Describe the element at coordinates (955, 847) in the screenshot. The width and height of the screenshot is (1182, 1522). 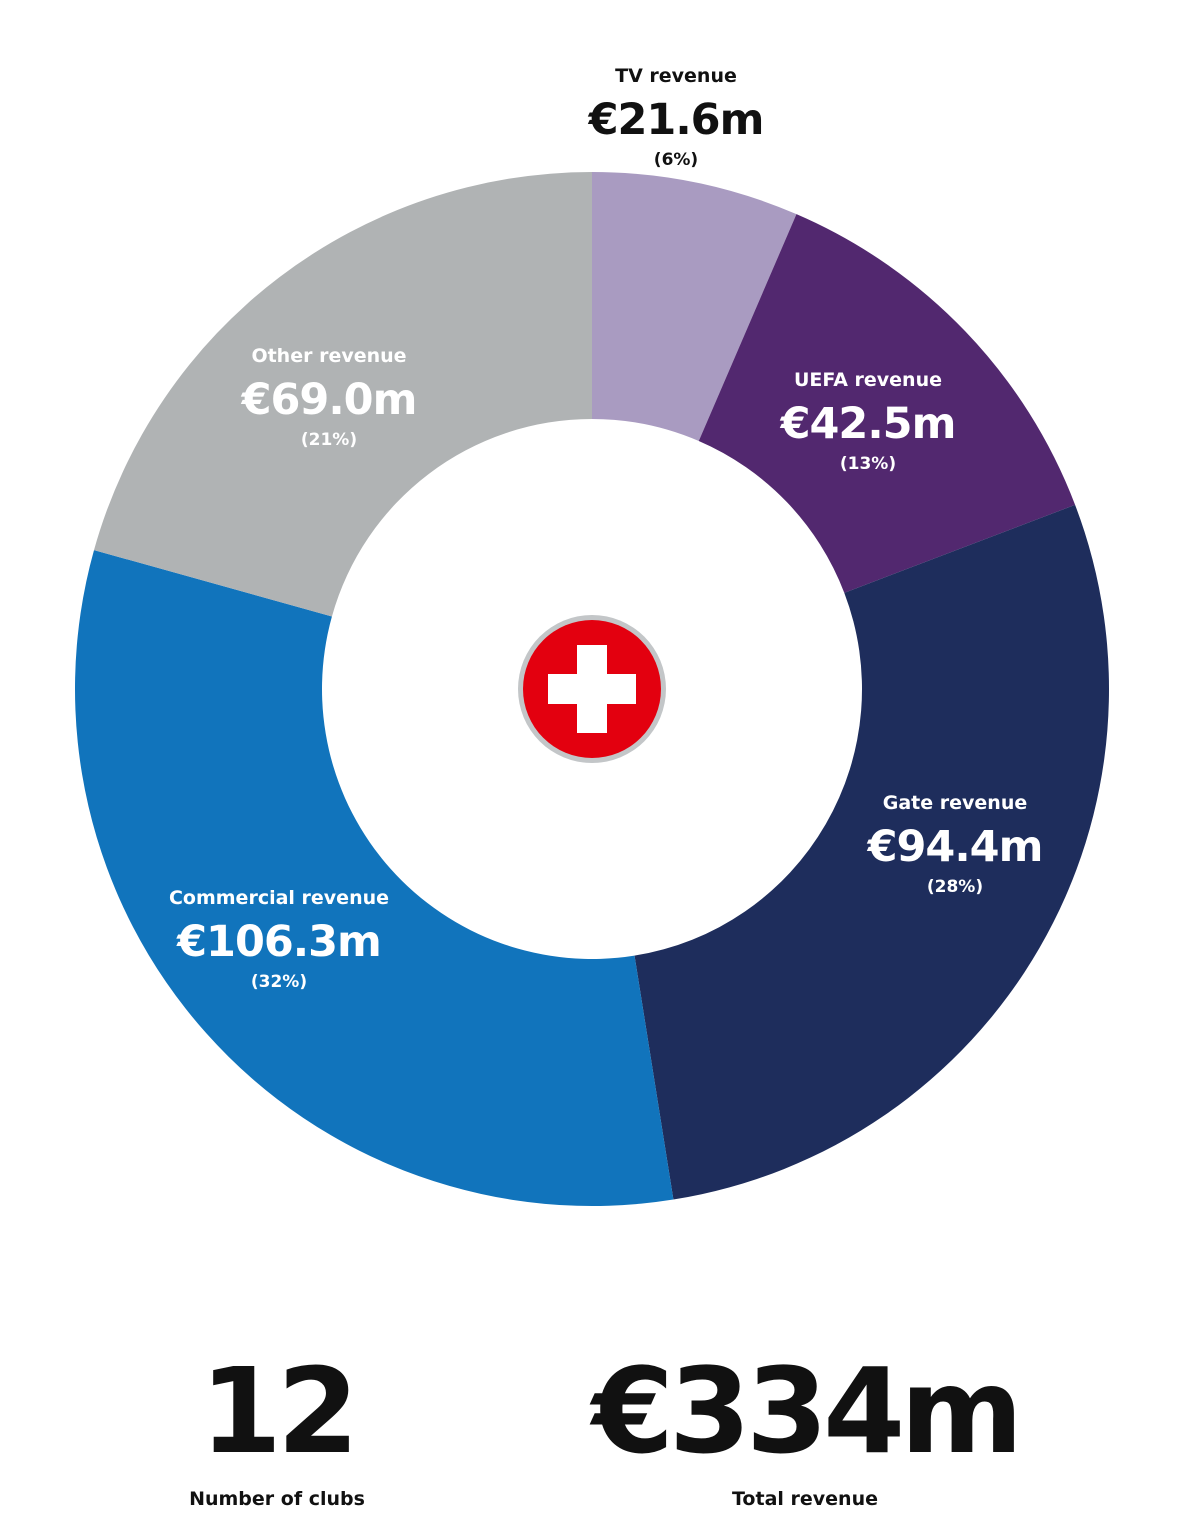
I see `slice-label-value-gate-revenue: €94.4m` at that location.